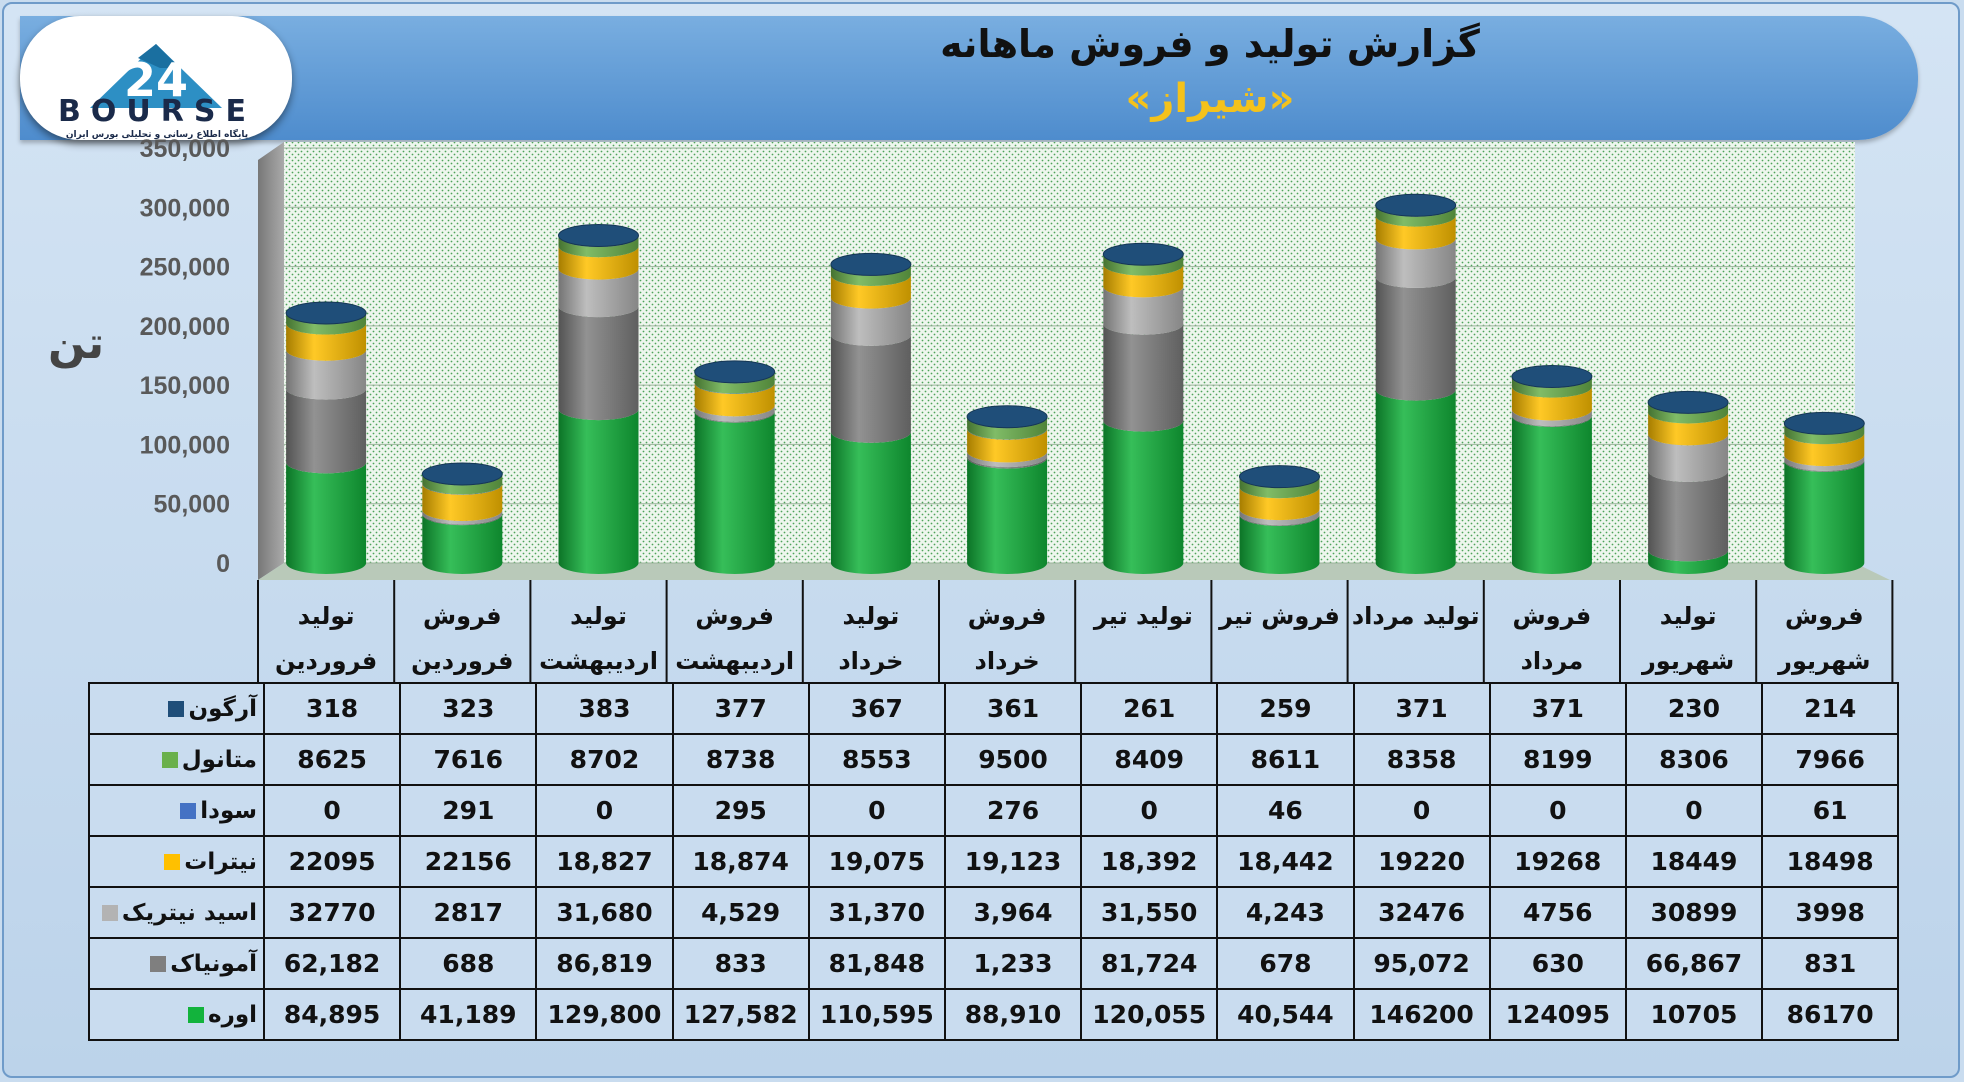  What do you see at coordinates (185, 386) in the screenshot?
I see `y-tick-label: 150,000` at bounding box center [185, 386].